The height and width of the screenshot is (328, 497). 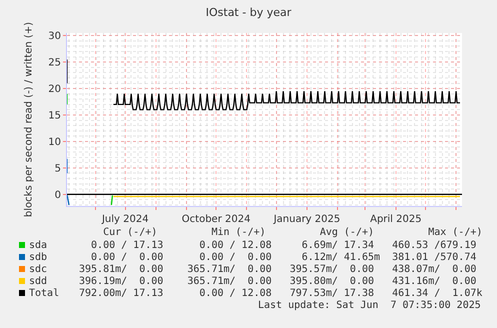 What do you see at coordinates (28, 120) in the screenshot?
I see `y-axis-title: blocks per second read (-) / written (+)` at bounding box center [28, 120].